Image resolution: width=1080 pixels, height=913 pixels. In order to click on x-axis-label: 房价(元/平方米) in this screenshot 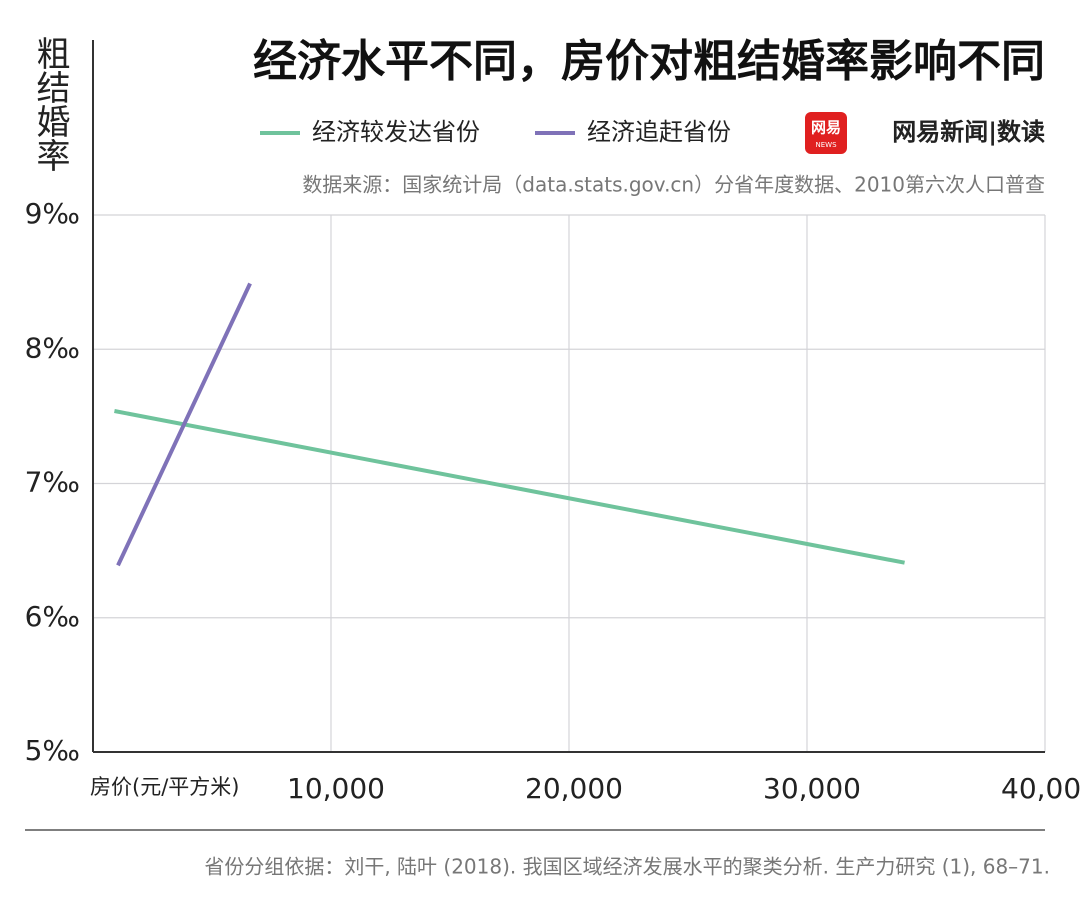, I will do `click(164, 787)`.